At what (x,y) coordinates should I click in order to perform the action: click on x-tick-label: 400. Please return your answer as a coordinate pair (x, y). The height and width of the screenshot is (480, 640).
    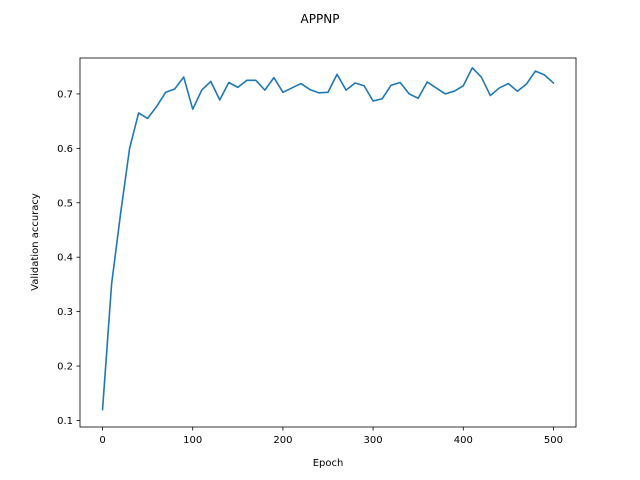
    Looking at the image, I should click on (463, 440).